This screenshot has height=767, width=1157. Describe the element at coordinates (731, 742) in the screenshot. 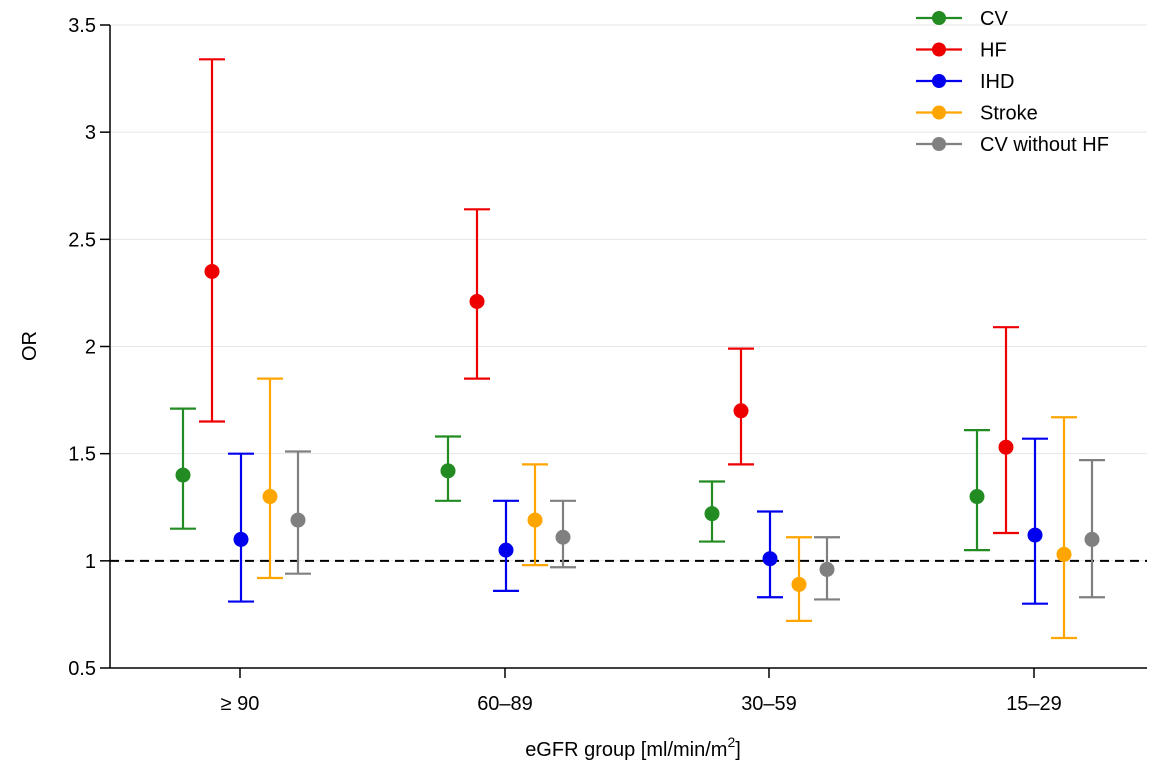

I see `x-axis-title-superscript: 2` at that location.